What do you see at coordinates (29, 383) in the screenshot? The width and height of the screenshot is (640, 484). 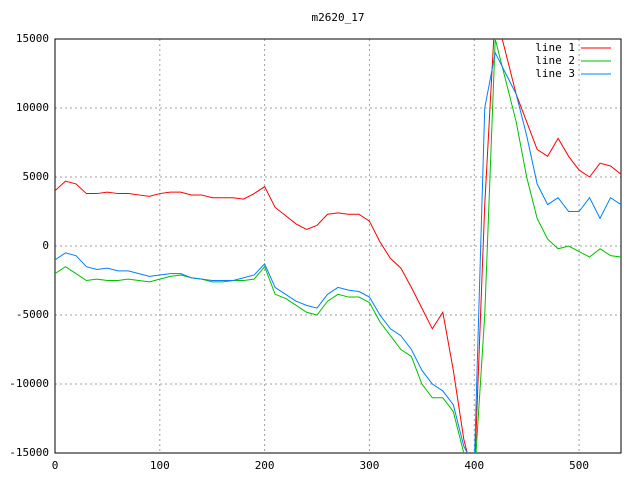 I see `y-tick-label: -10000` at bounding box center [29, 383].